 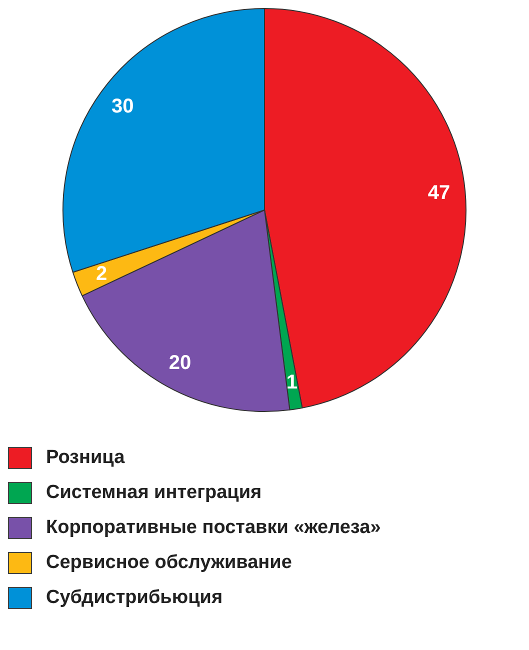 What do you see at coordinates (439, 193) in the screenshot?
I see `data-label: 47` at bounding box center [439, 193].